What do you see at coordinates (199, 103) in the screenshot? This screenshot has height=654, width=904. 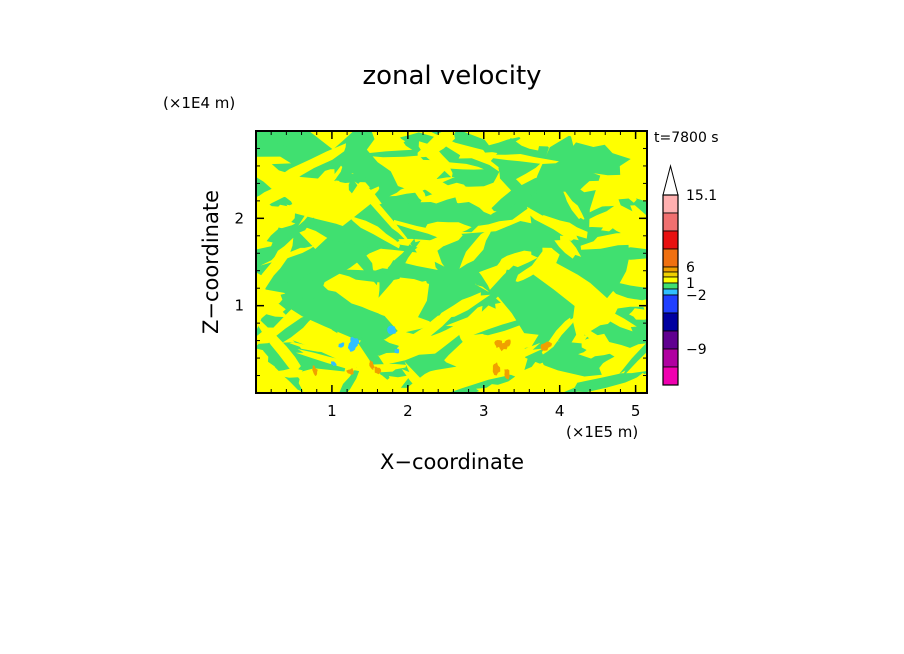 I see `y-unit-label: (×1E4 m)` at bounding box center [199, 103].